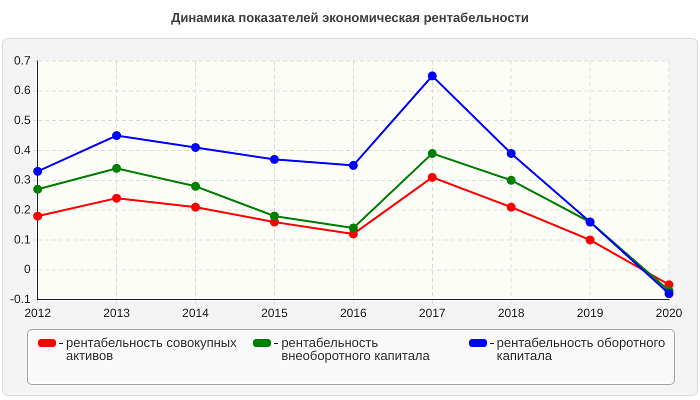  I want to click on y-tick-label: 0.1, so click(22, 239).